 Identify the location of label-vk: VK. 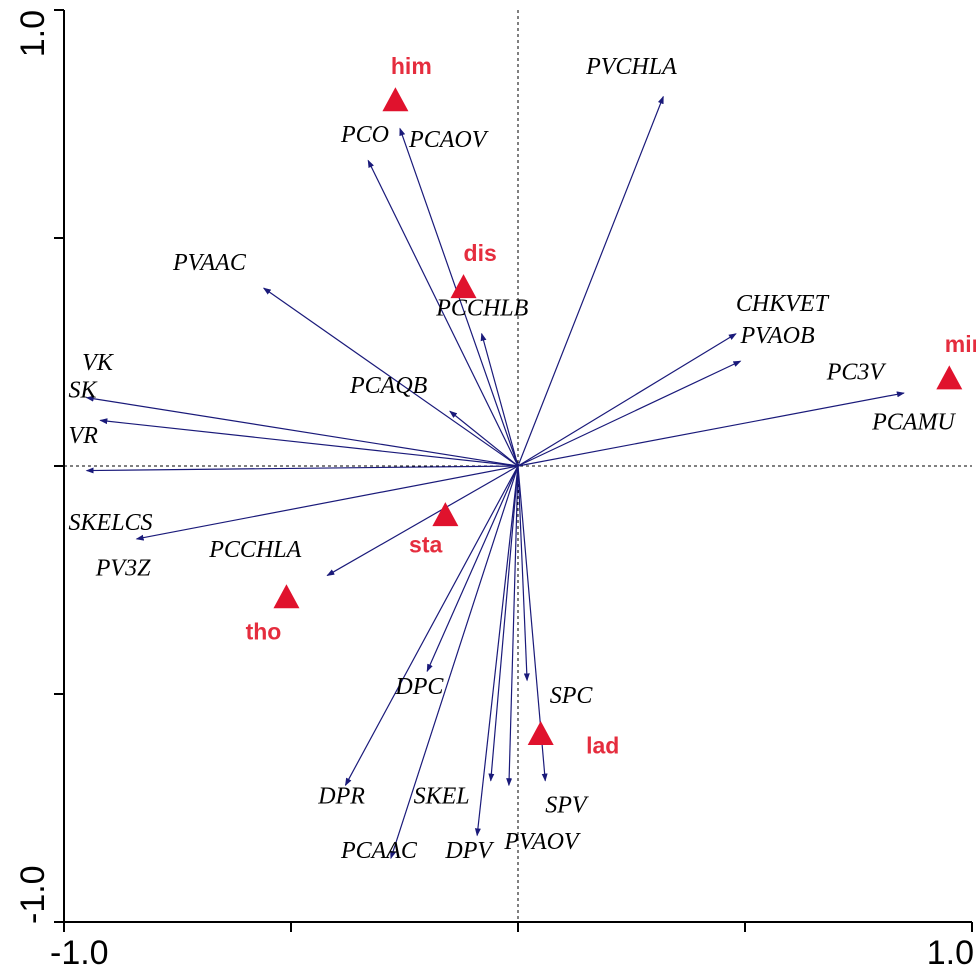
(98, 363).